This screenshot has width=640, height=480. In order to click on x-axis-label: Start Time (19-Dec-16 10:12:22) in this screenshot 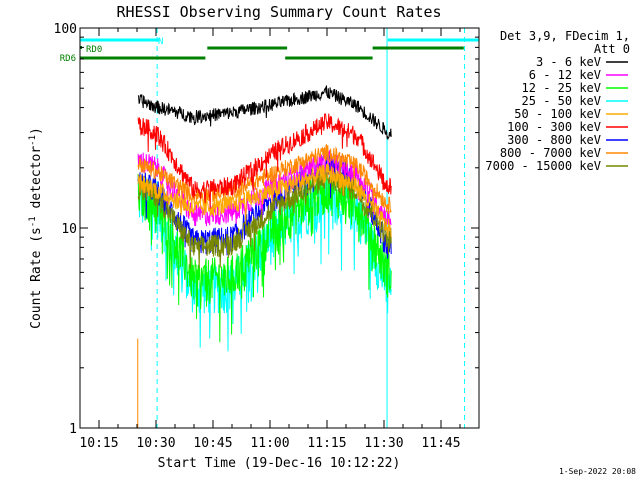, I will do `click(279, 463)`.